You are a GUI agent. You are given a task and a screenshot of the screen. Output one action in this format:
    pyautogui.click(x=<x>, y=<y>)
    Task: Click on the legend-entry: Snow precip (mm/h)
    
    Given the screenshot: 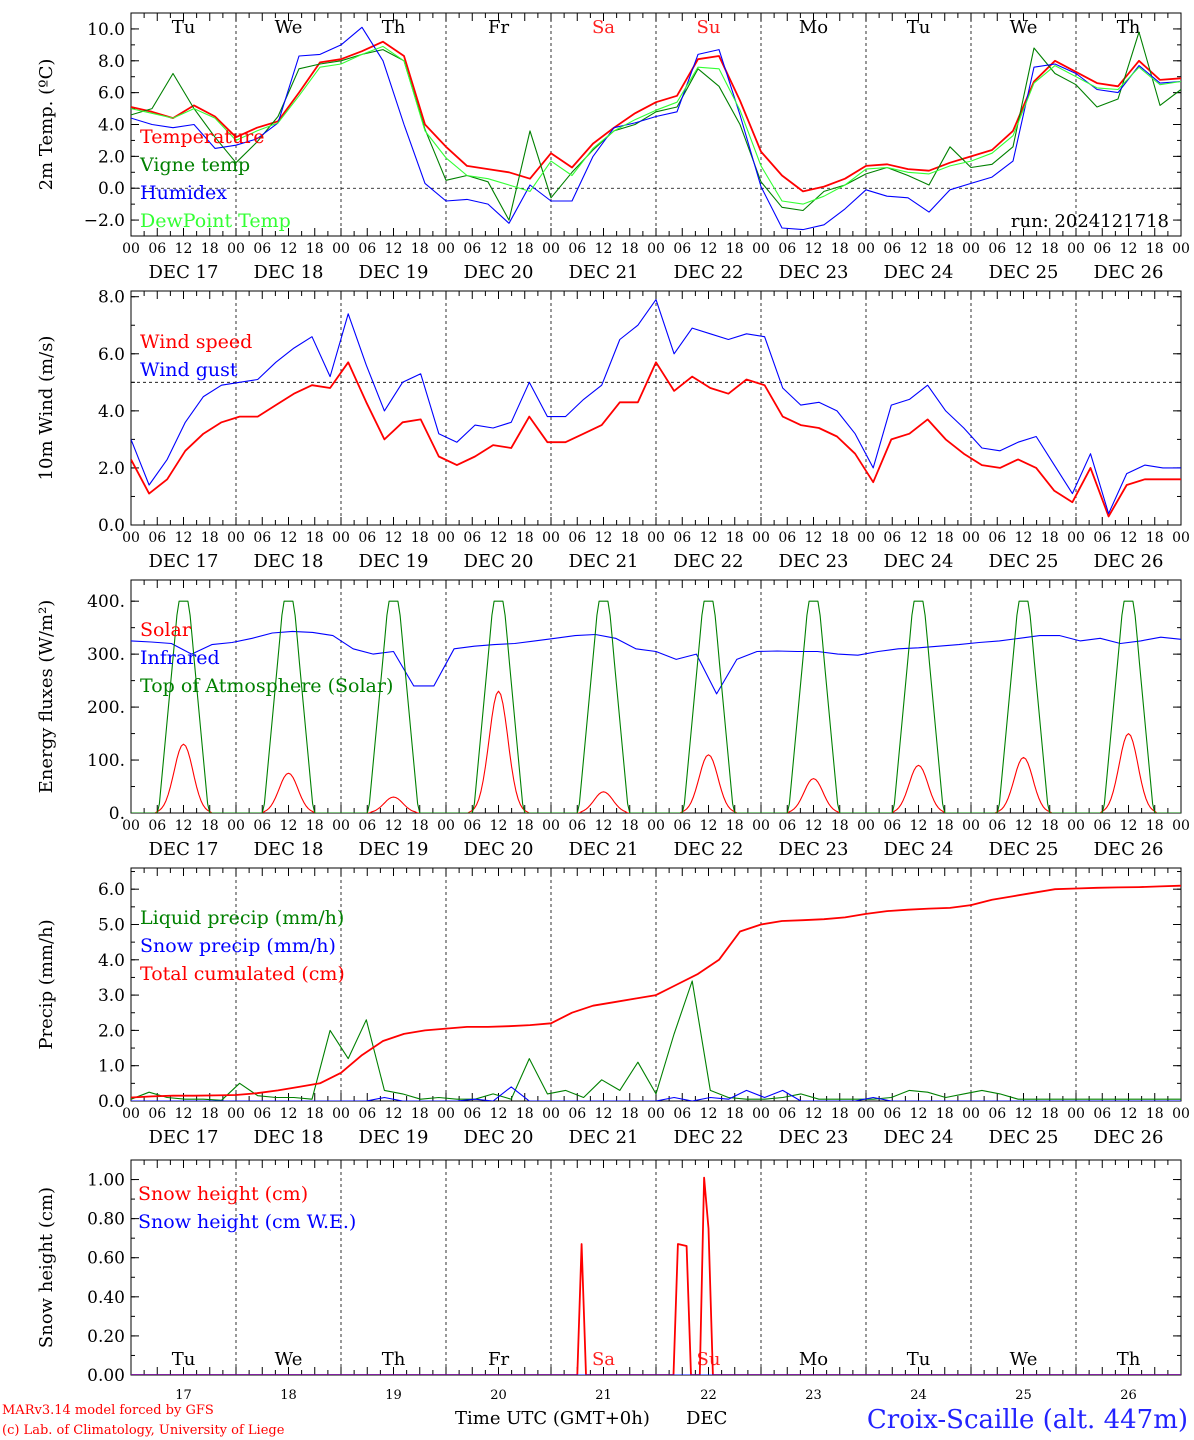 What is the action you would take?
    pyautogui.click(x=238, y=946)
    